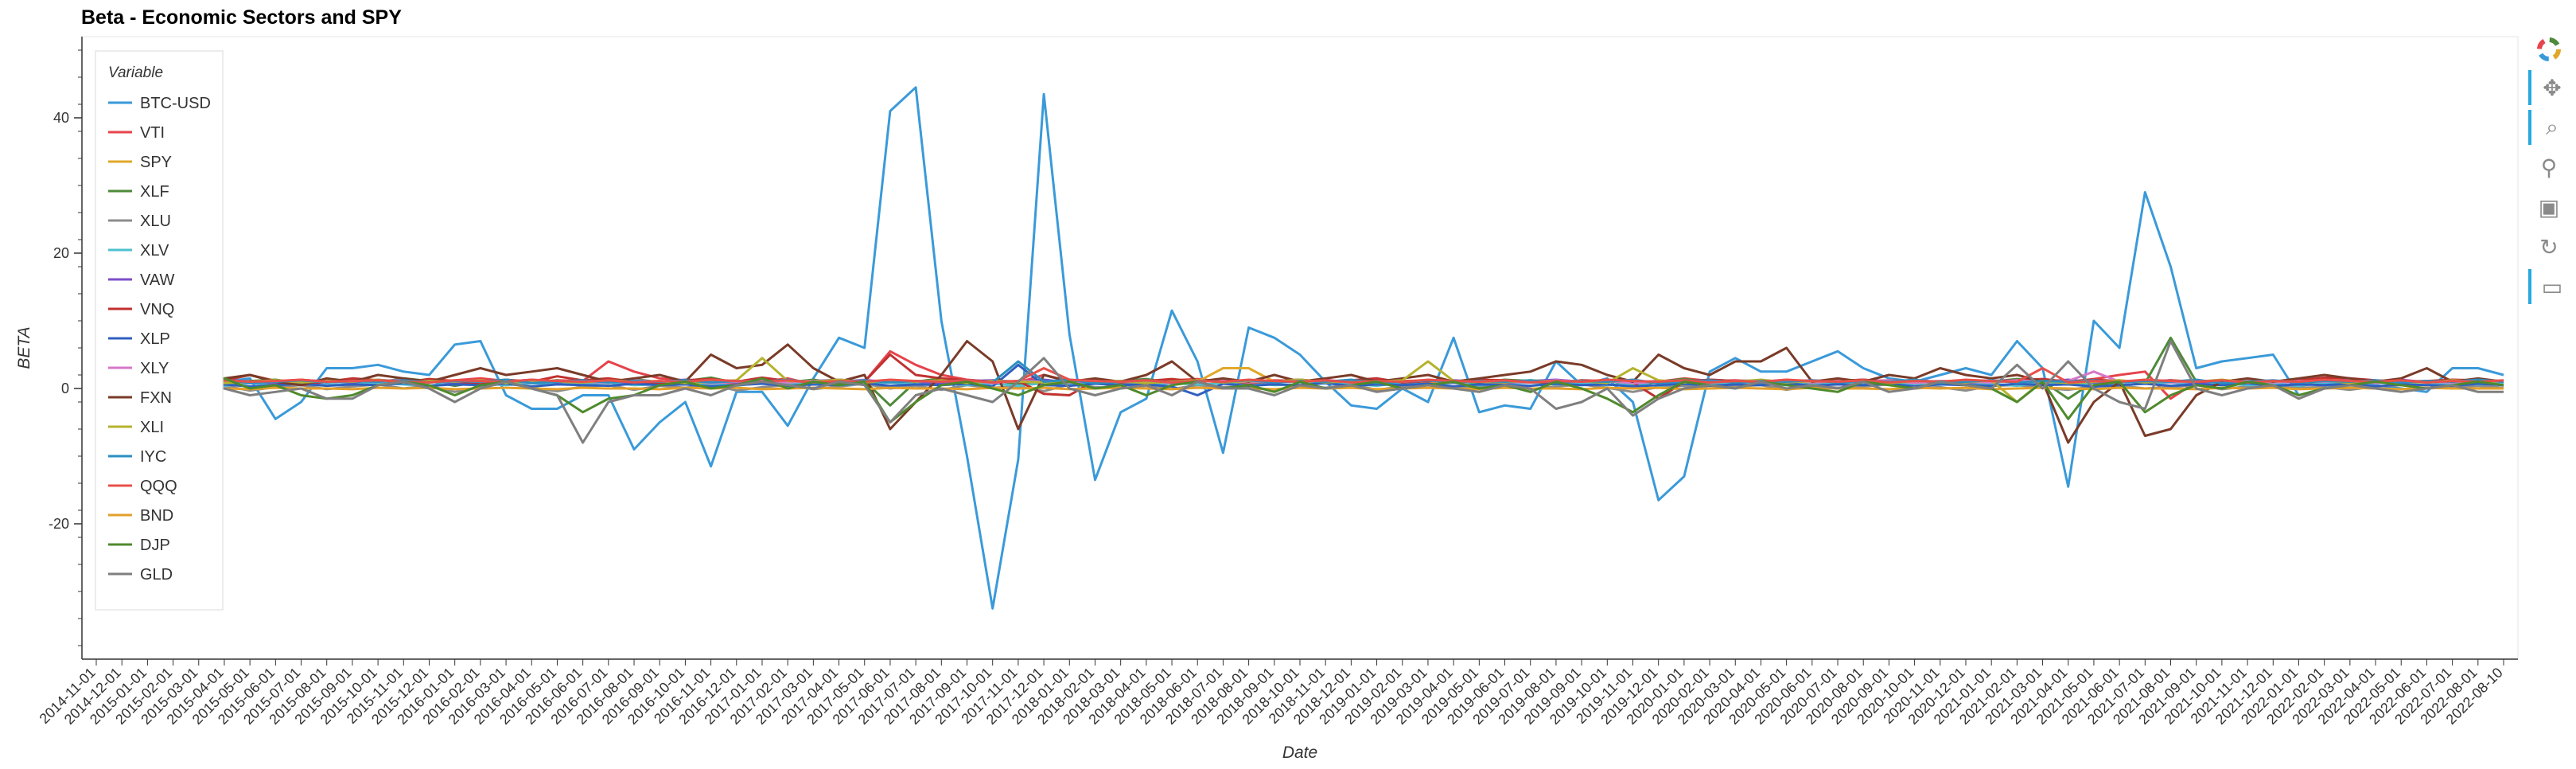 The width and height of the screenshot is (2576, 769). I want to click on y-tick-label: 40, so click(61, 118).